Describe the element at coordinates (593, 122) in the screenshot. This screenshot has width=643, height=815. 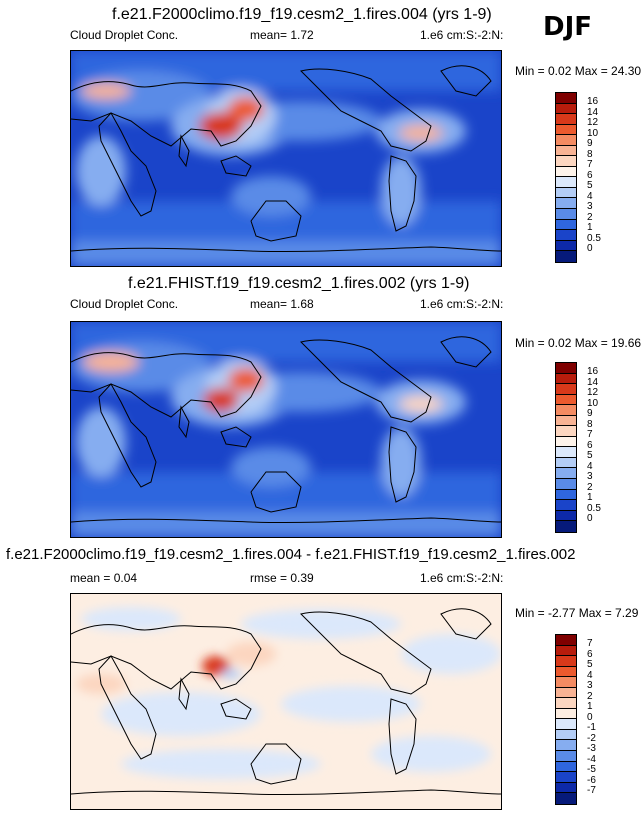
I see `panel-1-tick: 12` at that location.